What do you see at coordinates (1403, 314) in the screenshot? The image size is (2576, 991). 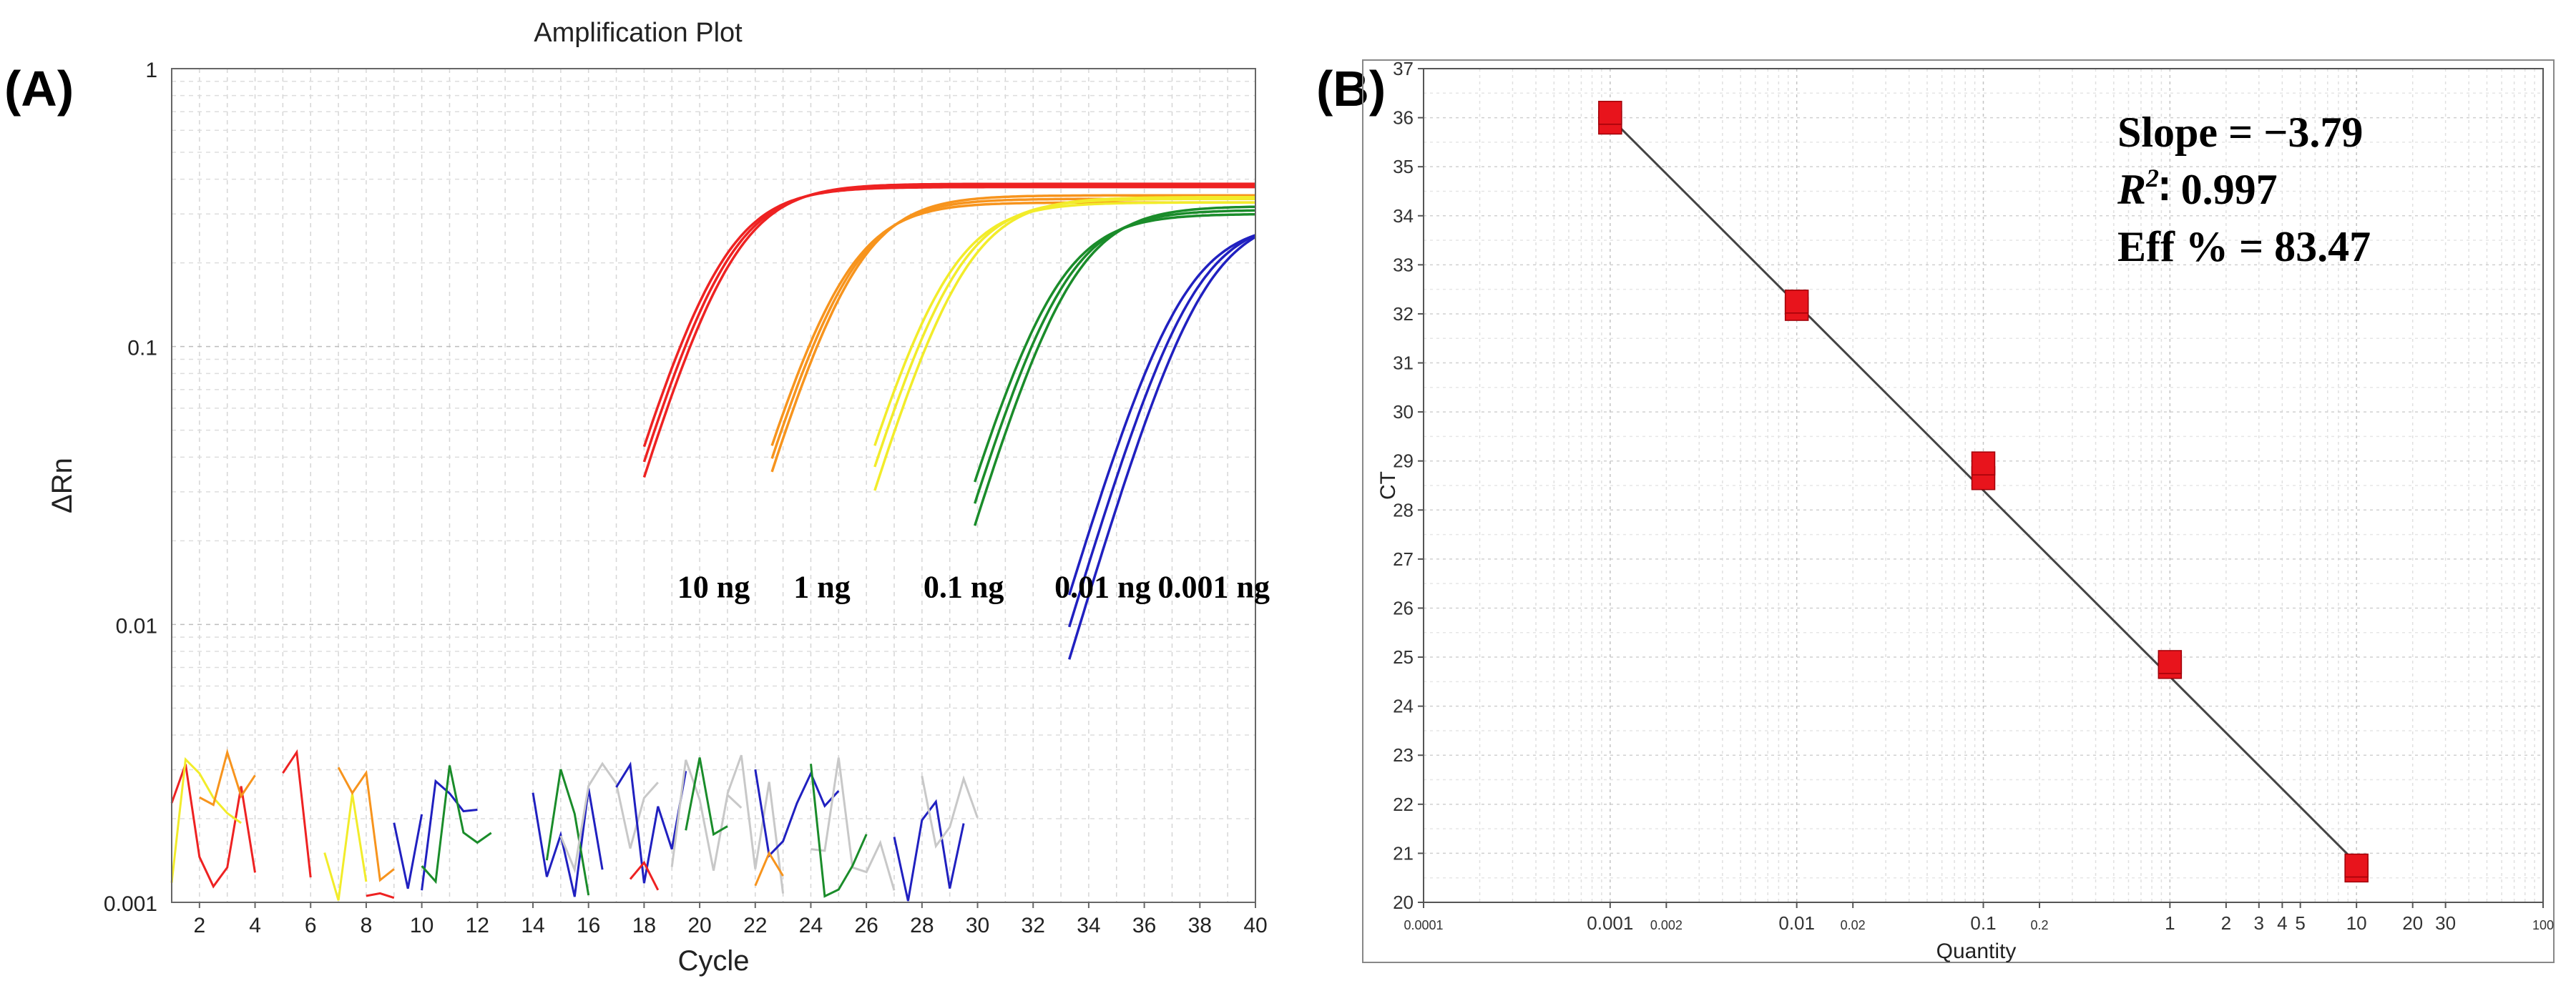 I see `y-tick-label: 32` at bounding box center [1403, 314].